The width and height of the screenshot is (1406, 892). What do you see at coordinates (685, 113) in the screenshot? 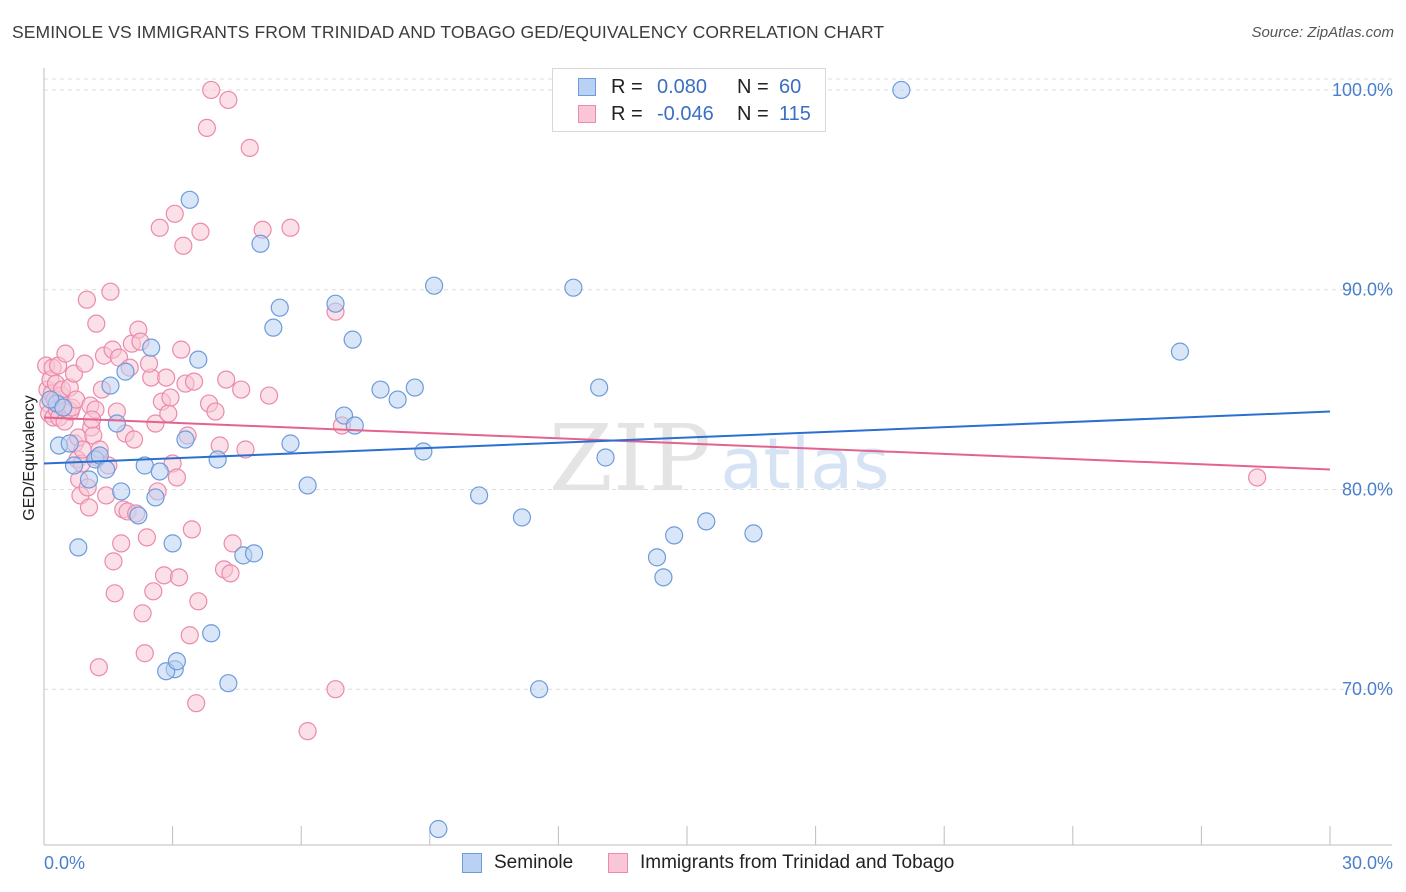
I see `legend-r-value: -0.046` at bounding box center [685, 113].